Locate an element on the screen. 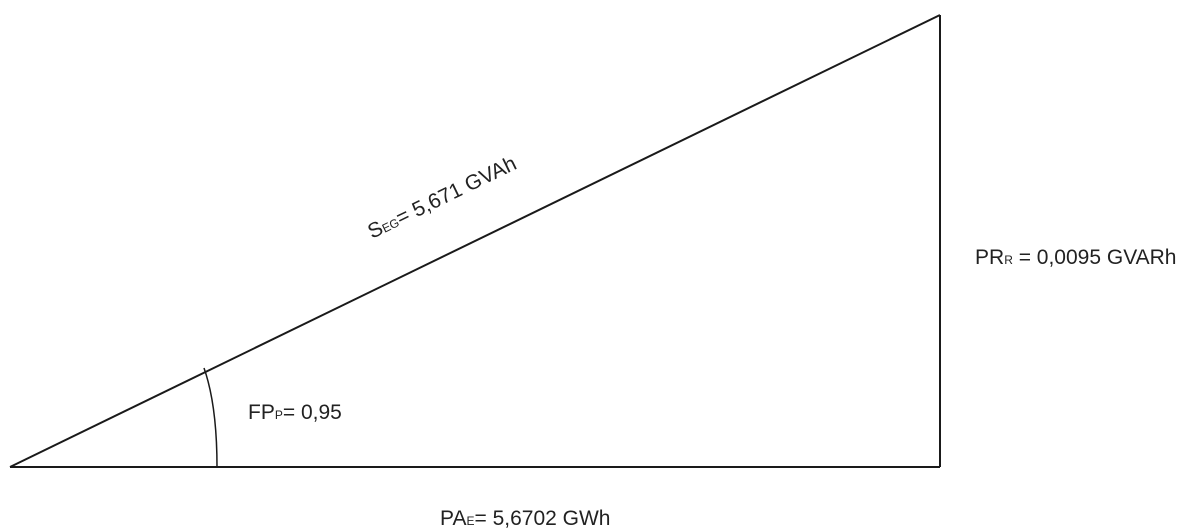 This screenshot has height=531, width=1200. hypotenuse-subscript: EG is located at coordinates (391, 225).